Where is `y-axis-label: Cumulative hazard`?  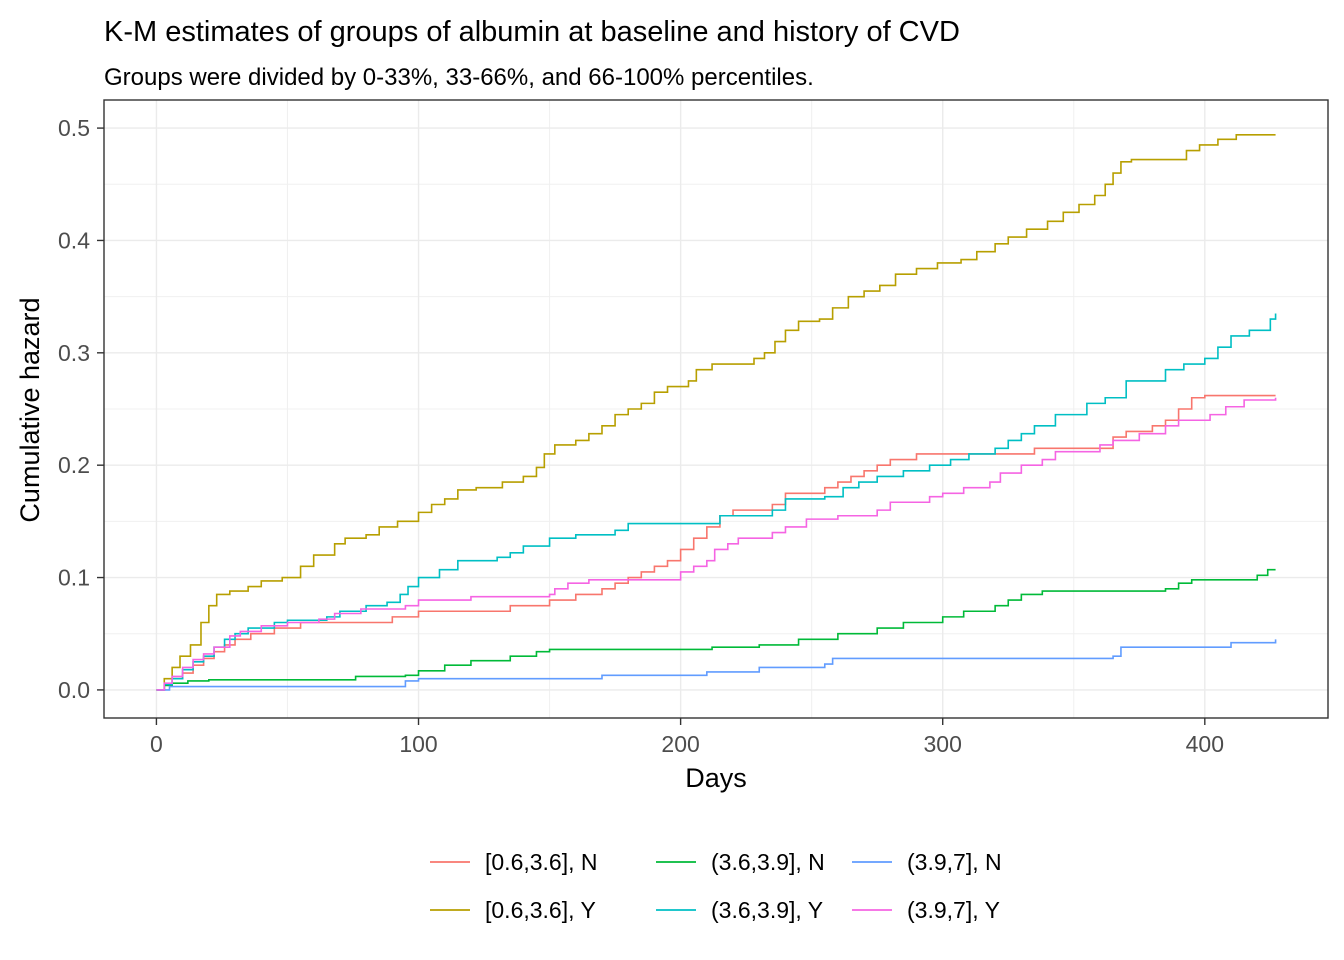
y-axis-label: Cumulative hazard is located at coordinates (30, 409).